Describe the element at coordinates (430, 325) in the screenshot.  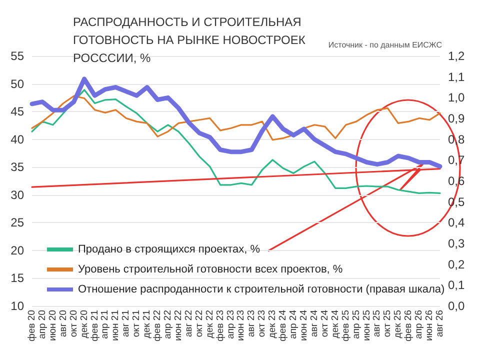
I see `x-tick-label: июн 26` at that location.